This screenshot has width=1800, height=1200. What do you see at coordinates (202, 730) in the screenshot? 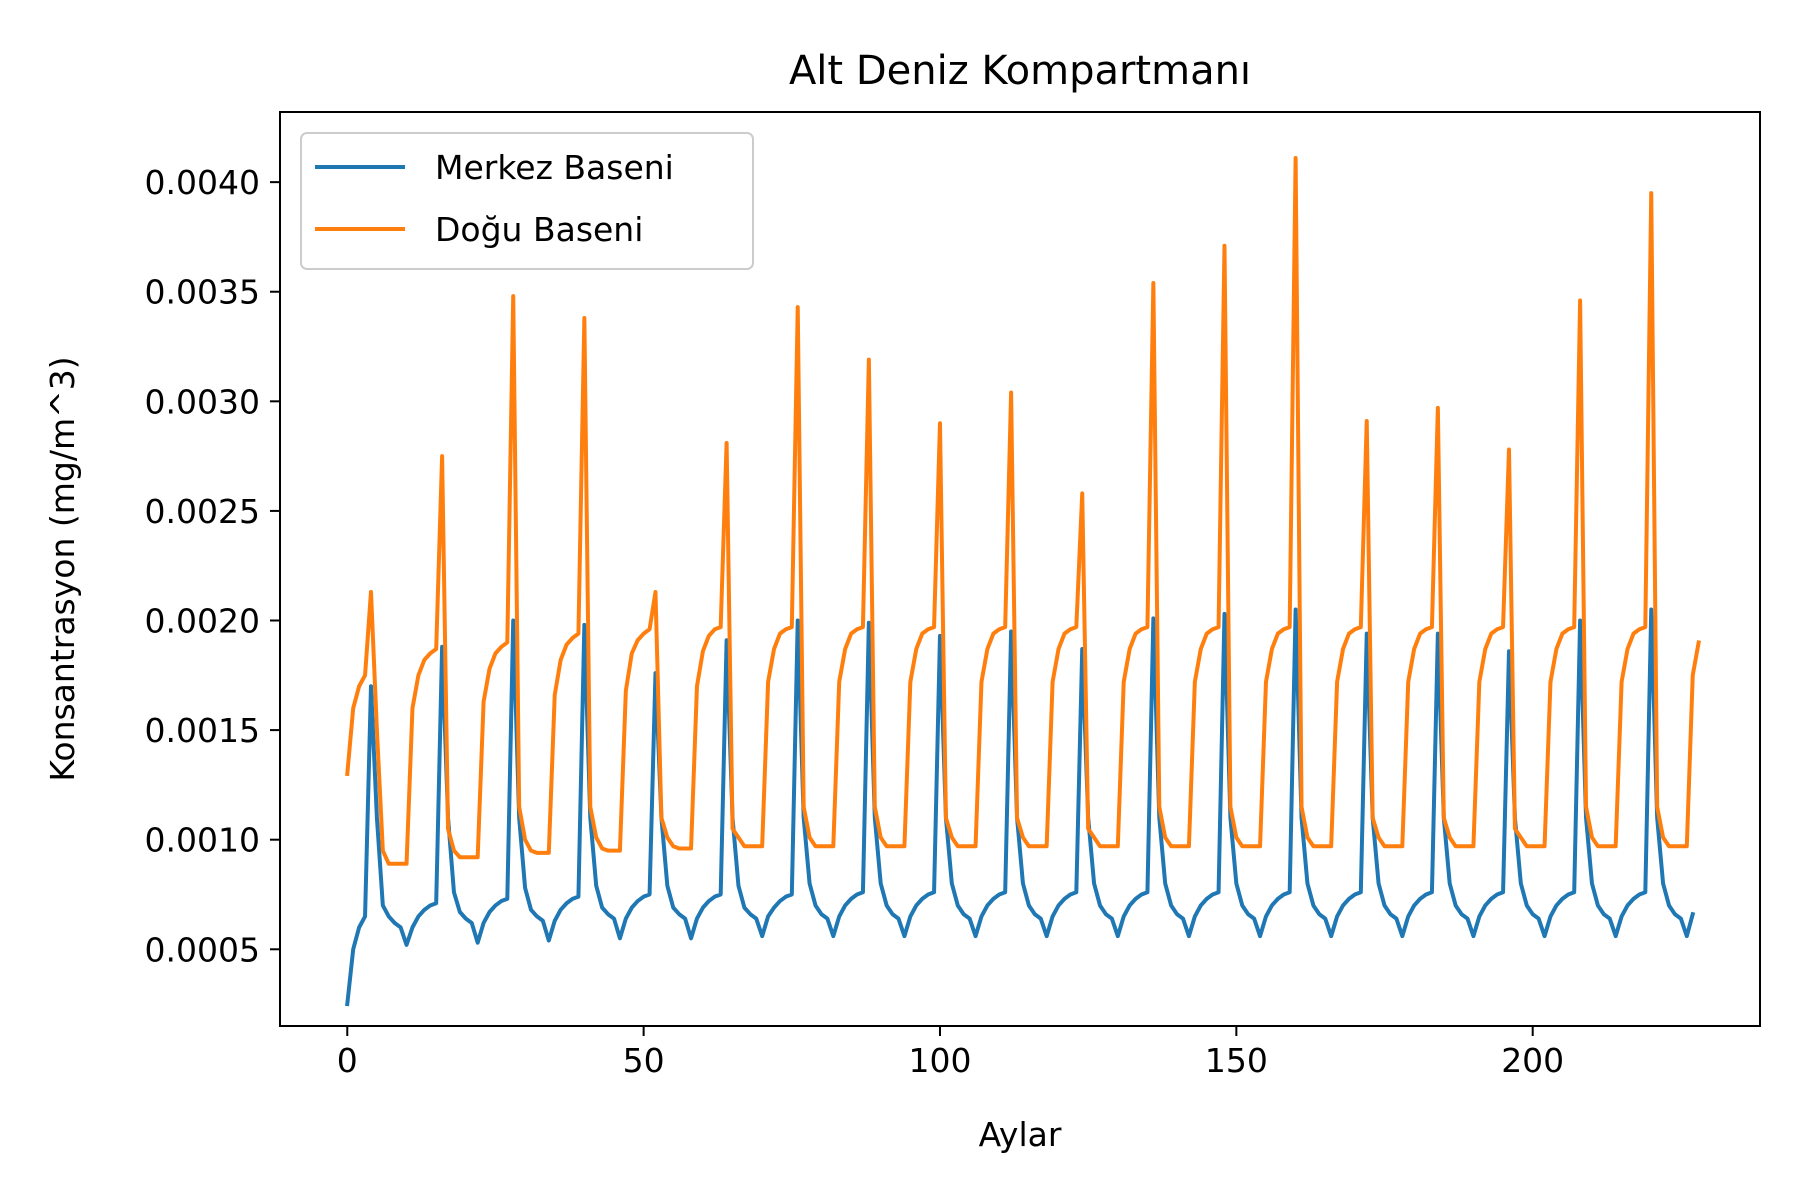
I see `y-tick-label: 0.0015` at bounding box center [202, 730].